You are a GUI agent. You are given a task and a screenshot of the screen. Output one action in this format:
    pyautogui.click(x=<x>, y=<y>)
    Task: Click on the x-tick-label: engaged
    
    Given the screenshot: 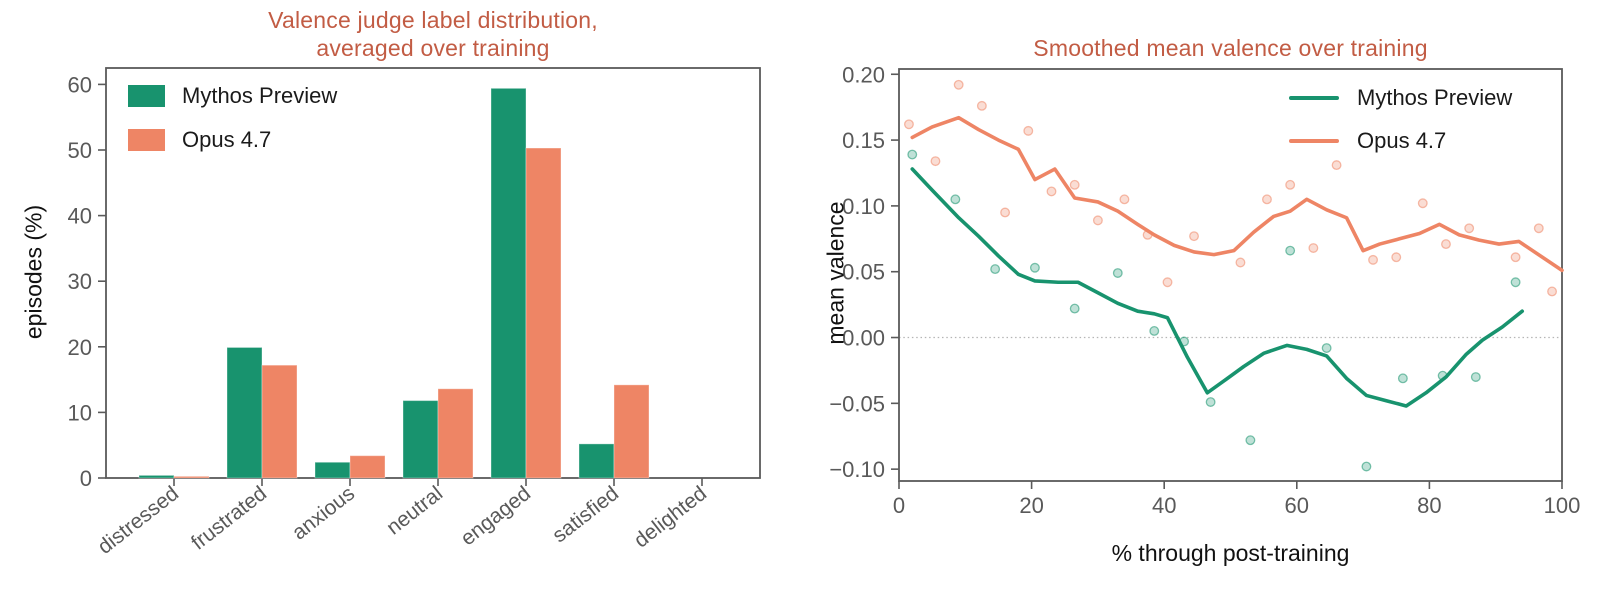 What is the action you would take?
    pyautogui.click(x=495, y=516)
    